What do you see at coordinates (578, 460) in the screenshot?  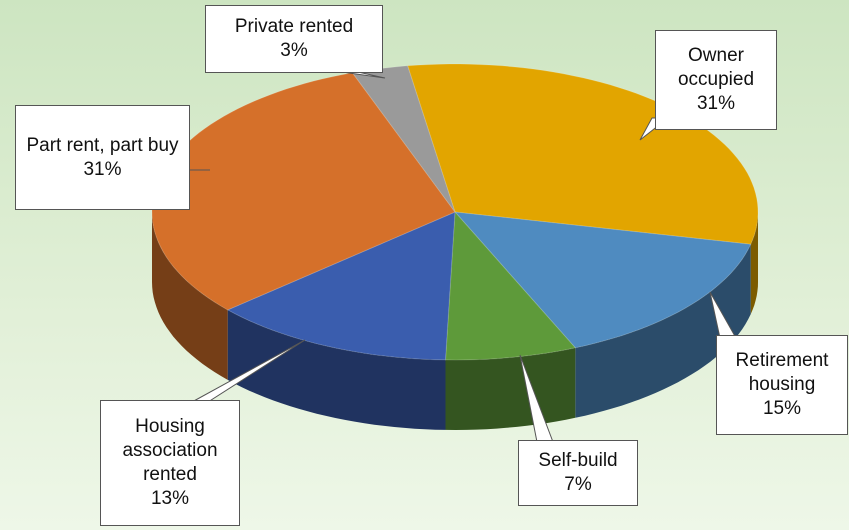 I see `label-name: Self-build` at bounding box center [578, 460].